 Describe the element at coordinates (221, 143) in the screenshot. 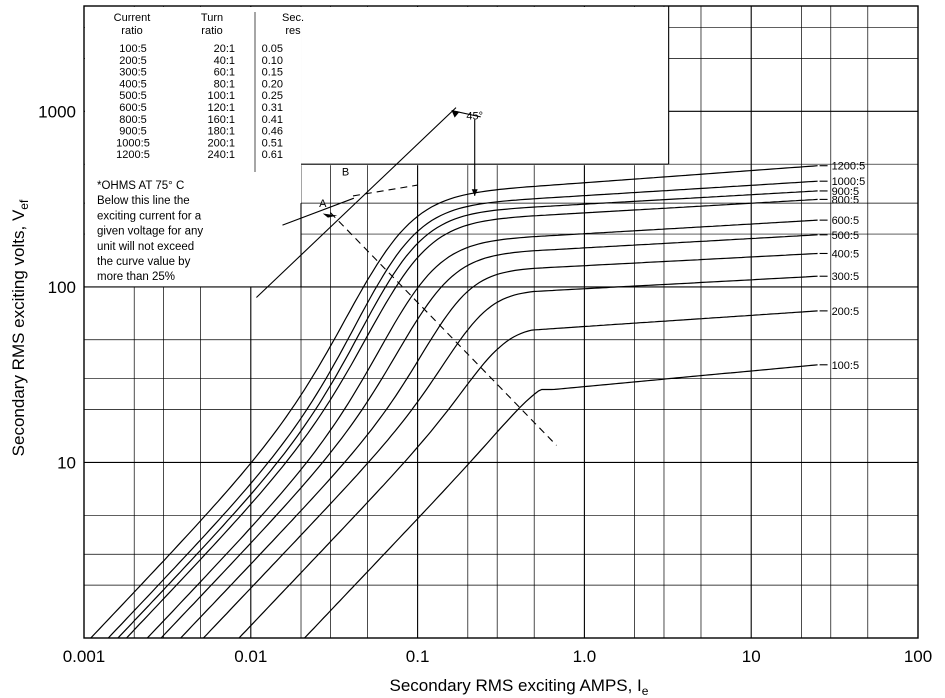

I see `table-cell: 200:1` at that location.